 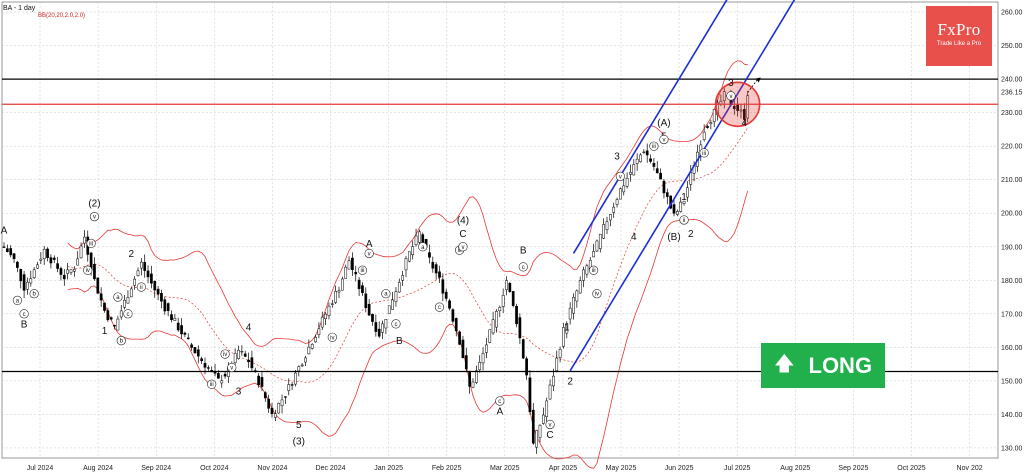 I want to click on x-tick-label: Aug 2025, so click(x=795, y=468).